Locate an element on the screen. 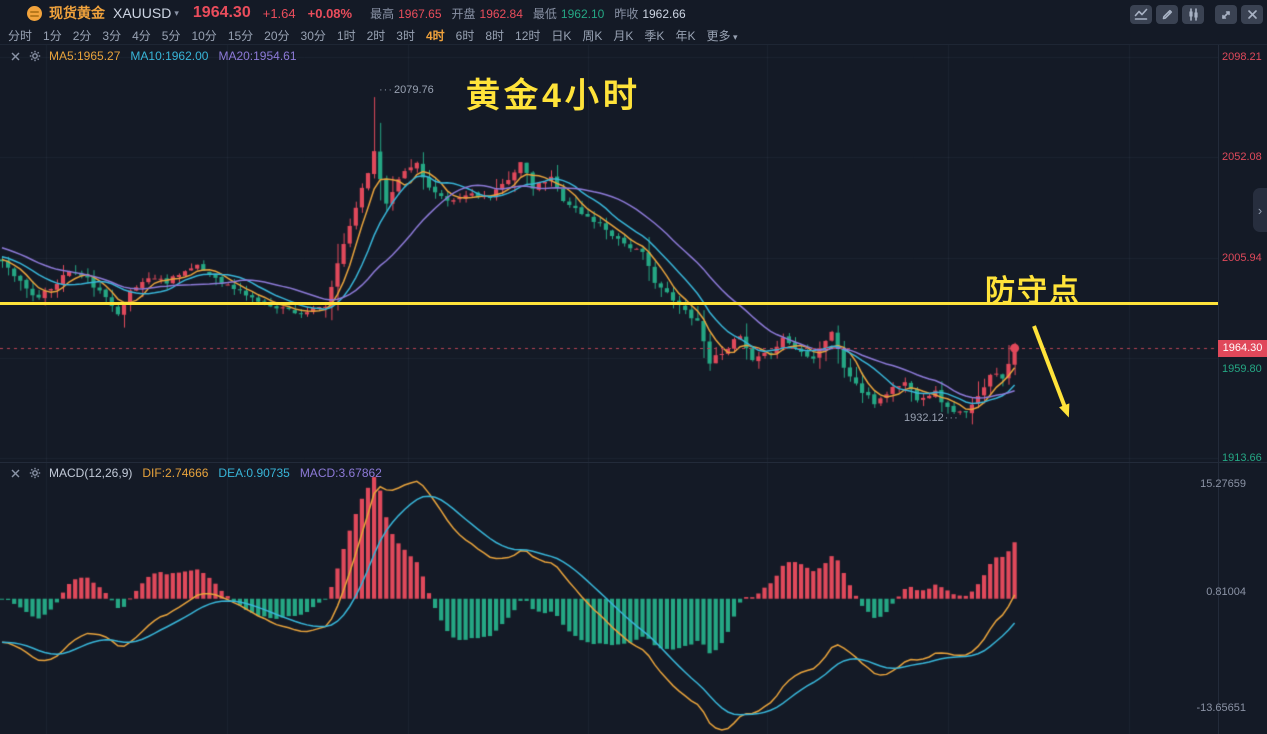 Image resolution: width=1267 pixels, height=734 pixels. chart-annotation-title: 黄金4小时 is located at coordinates (553, 96).